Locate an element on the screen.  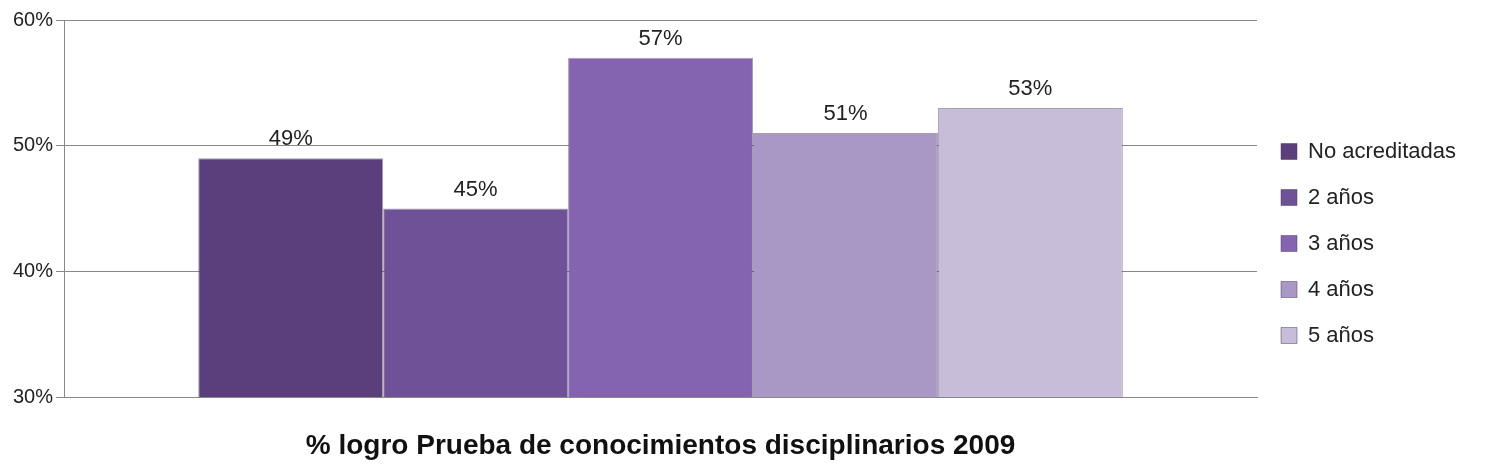
data-label: 45% is located at coordinates (475, 188).